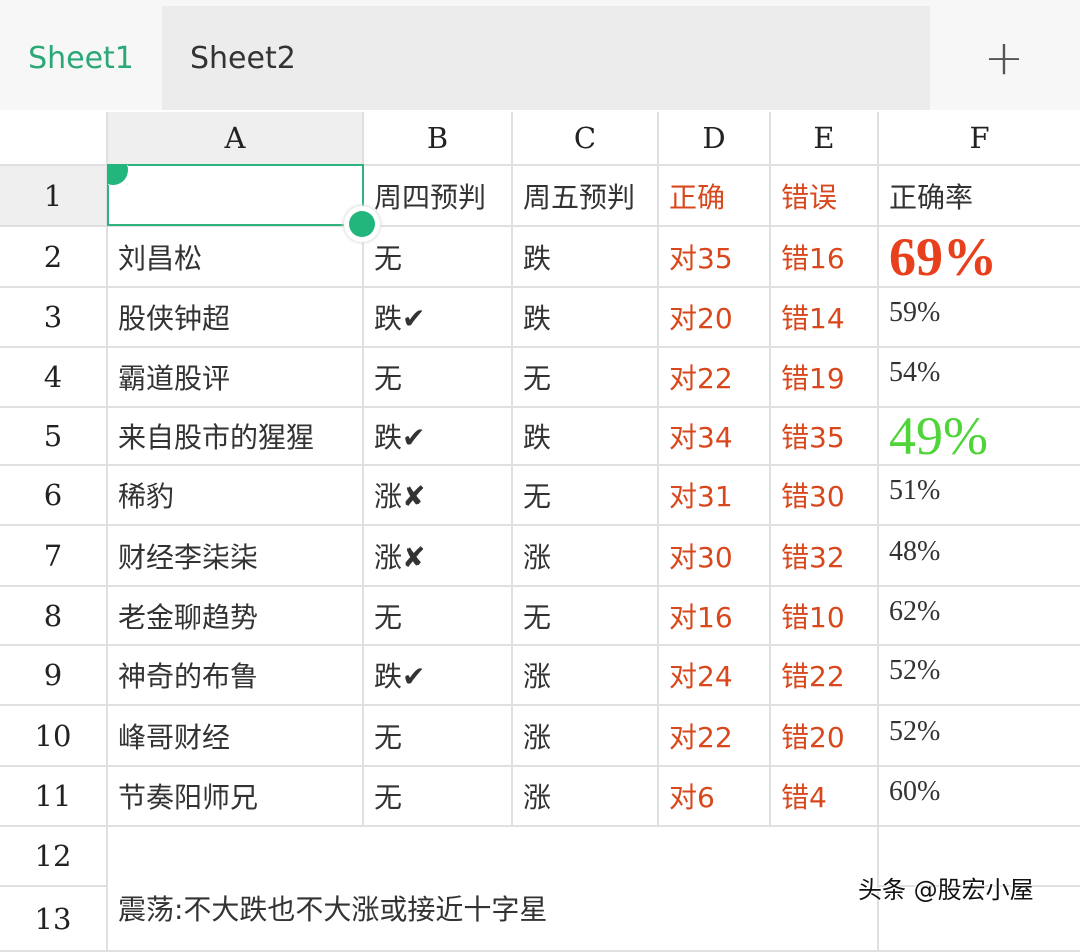  I want to click on cell-c2: 跌, so click(586, 257).